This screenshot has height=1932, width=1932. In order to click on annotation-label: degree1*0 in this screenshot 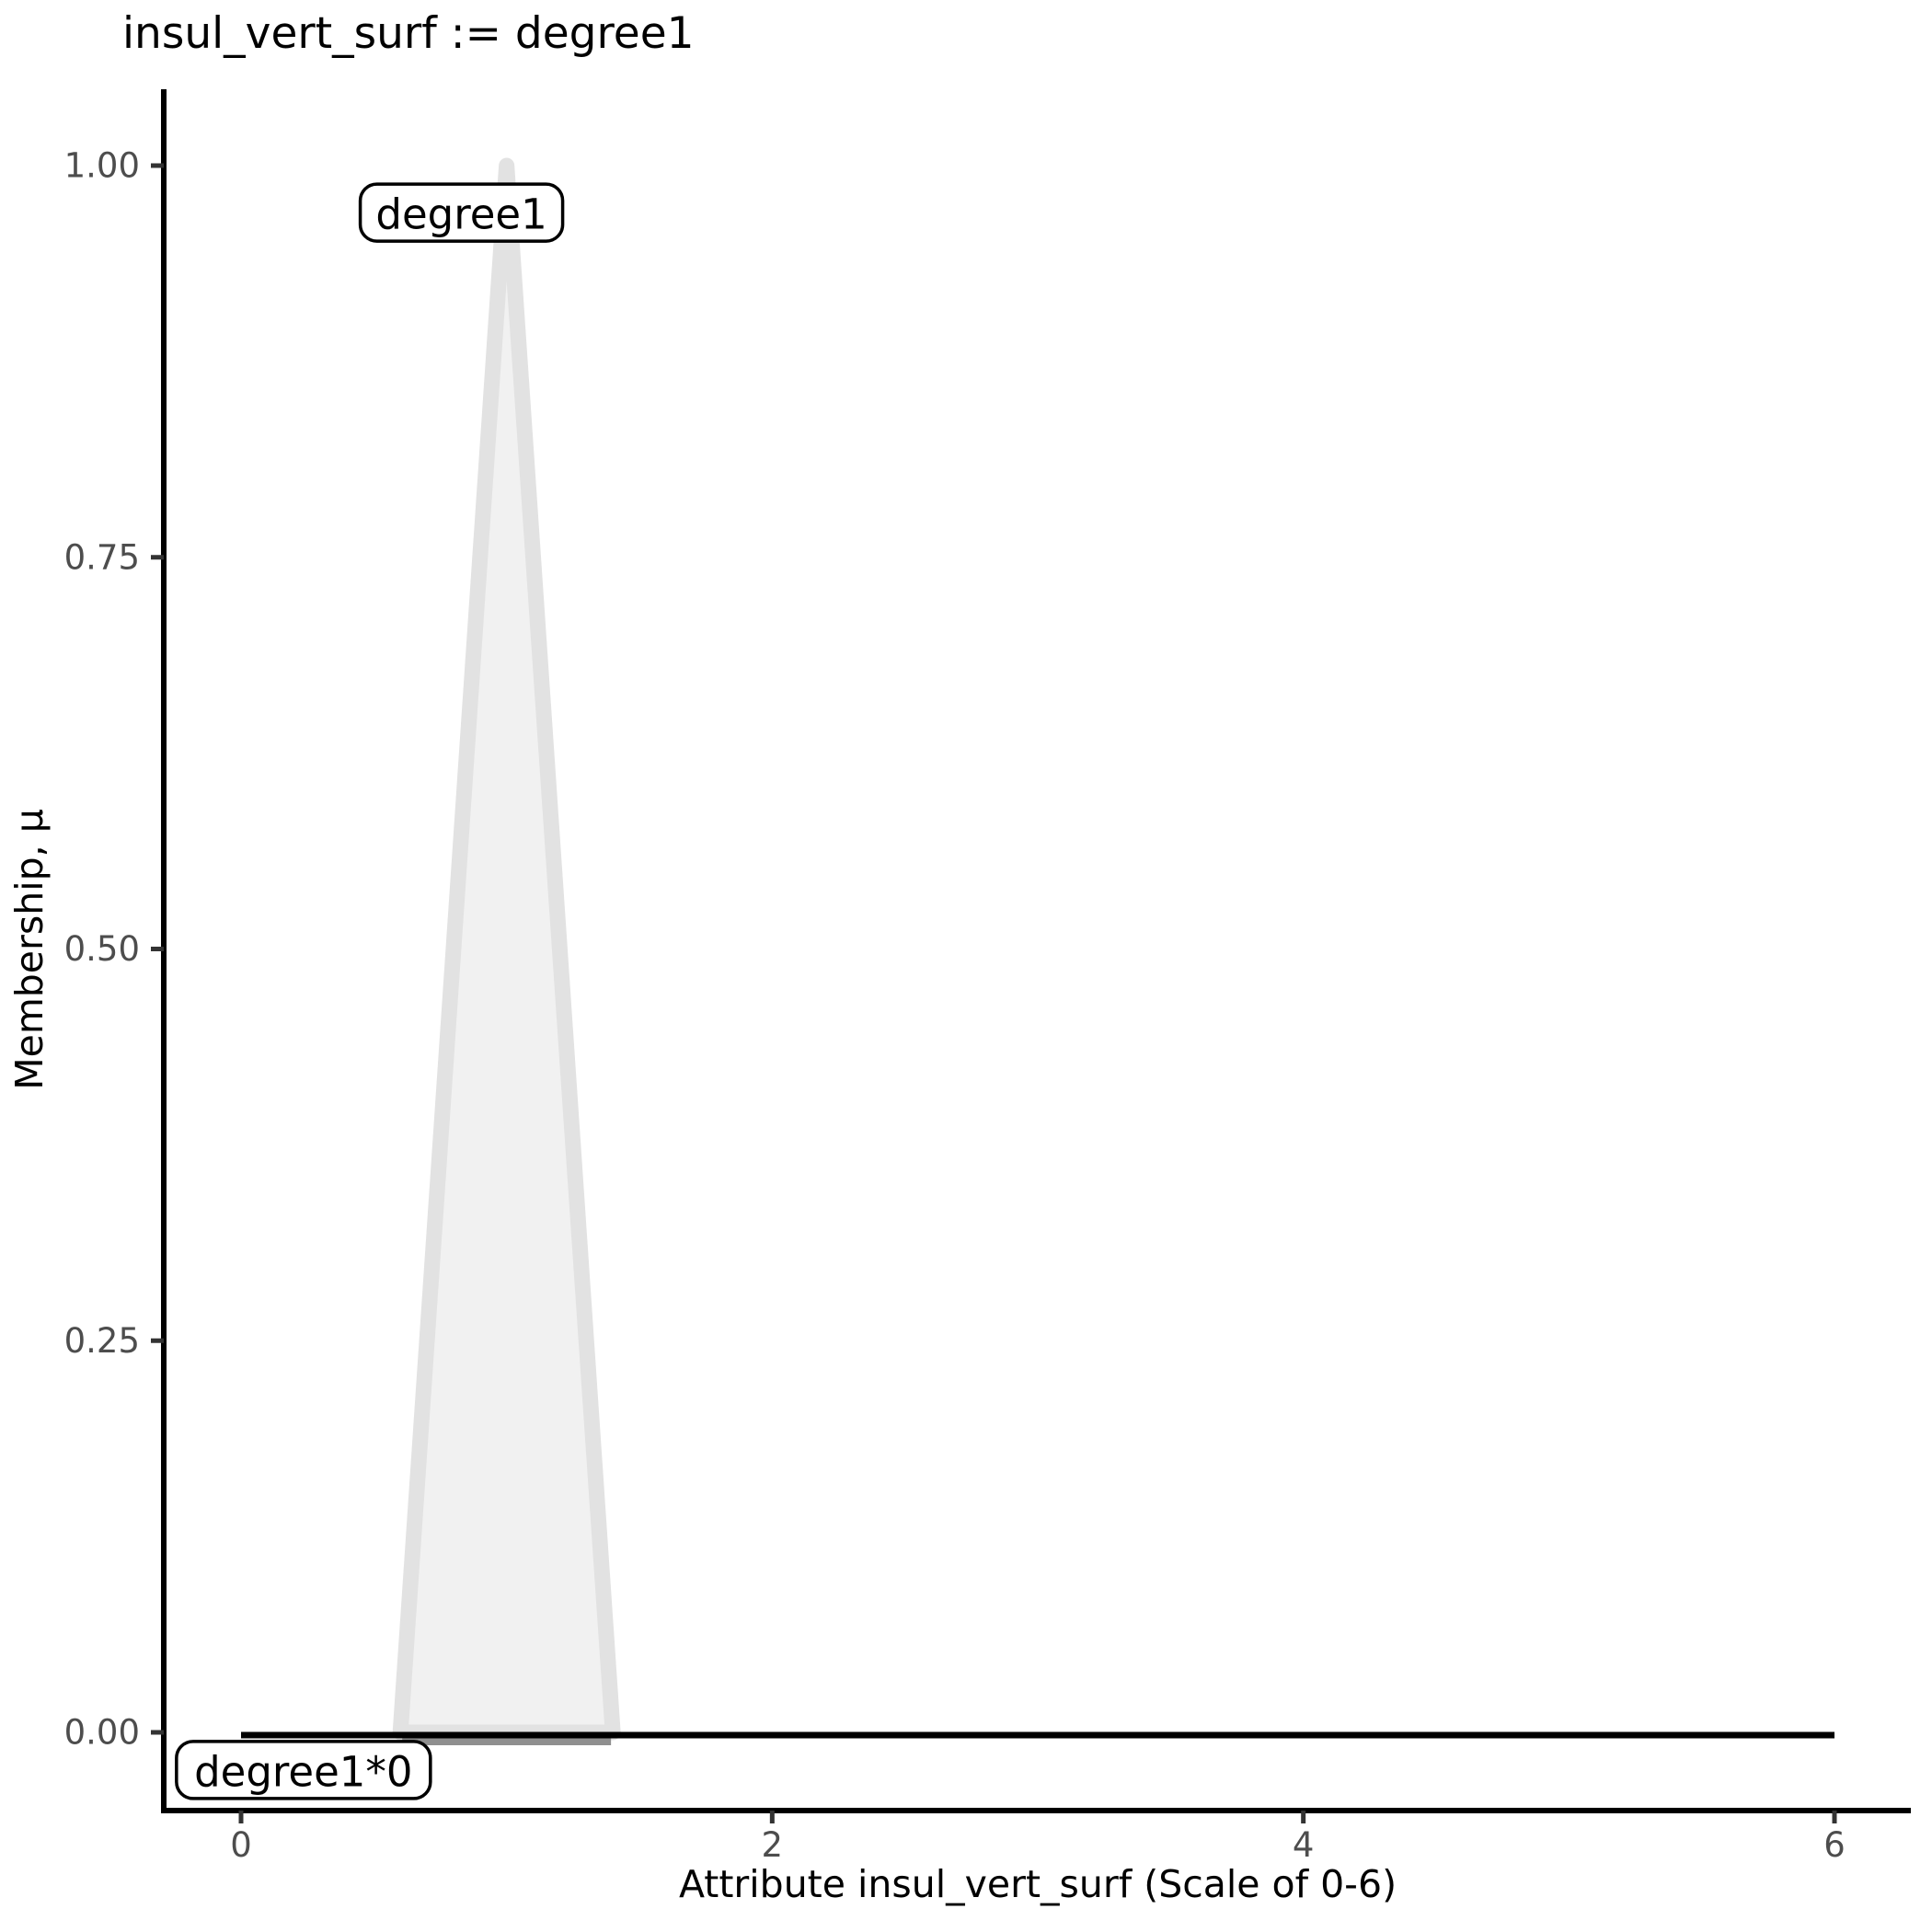, I will do `click(303, 1771)`.